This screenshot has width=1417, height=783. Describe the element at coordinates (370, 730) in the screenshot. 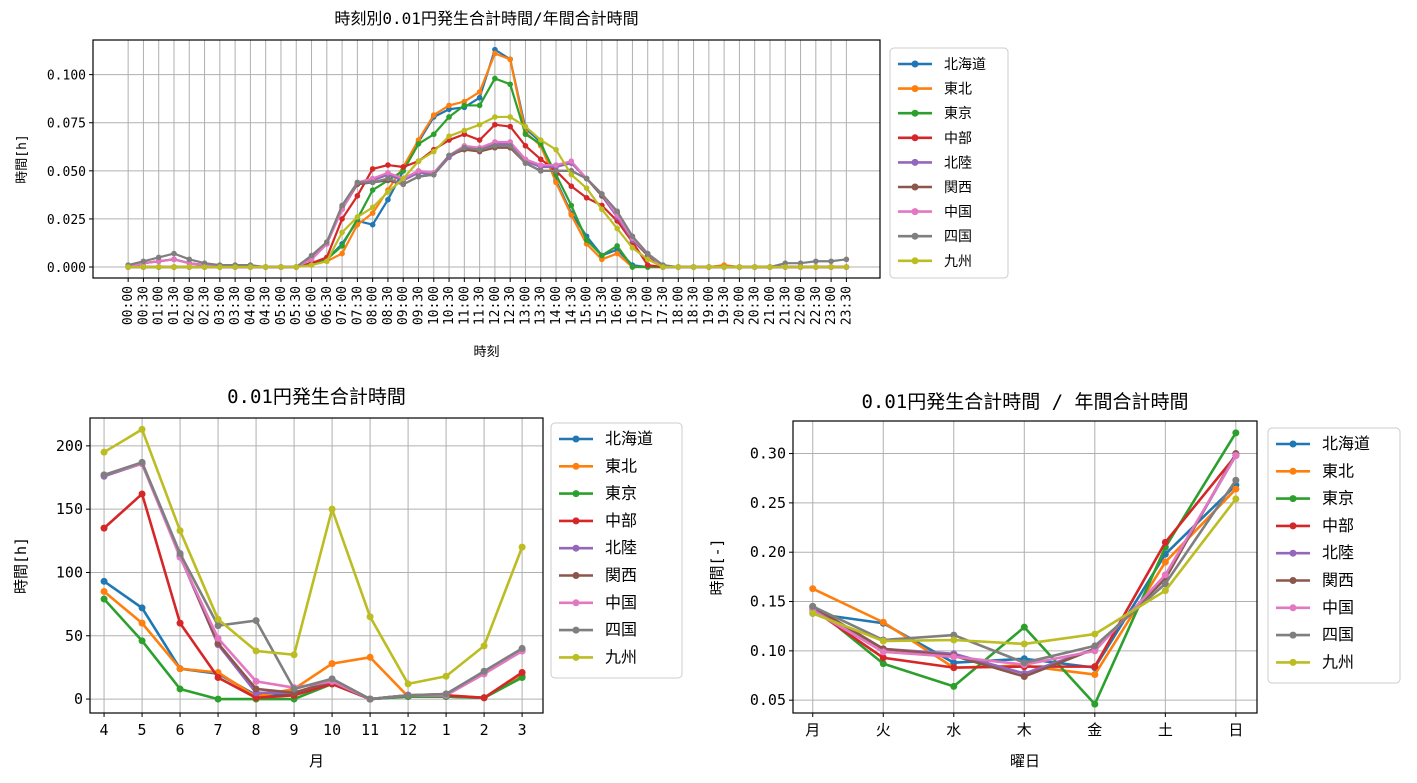

I see `x-tick-label: 11` at that location.